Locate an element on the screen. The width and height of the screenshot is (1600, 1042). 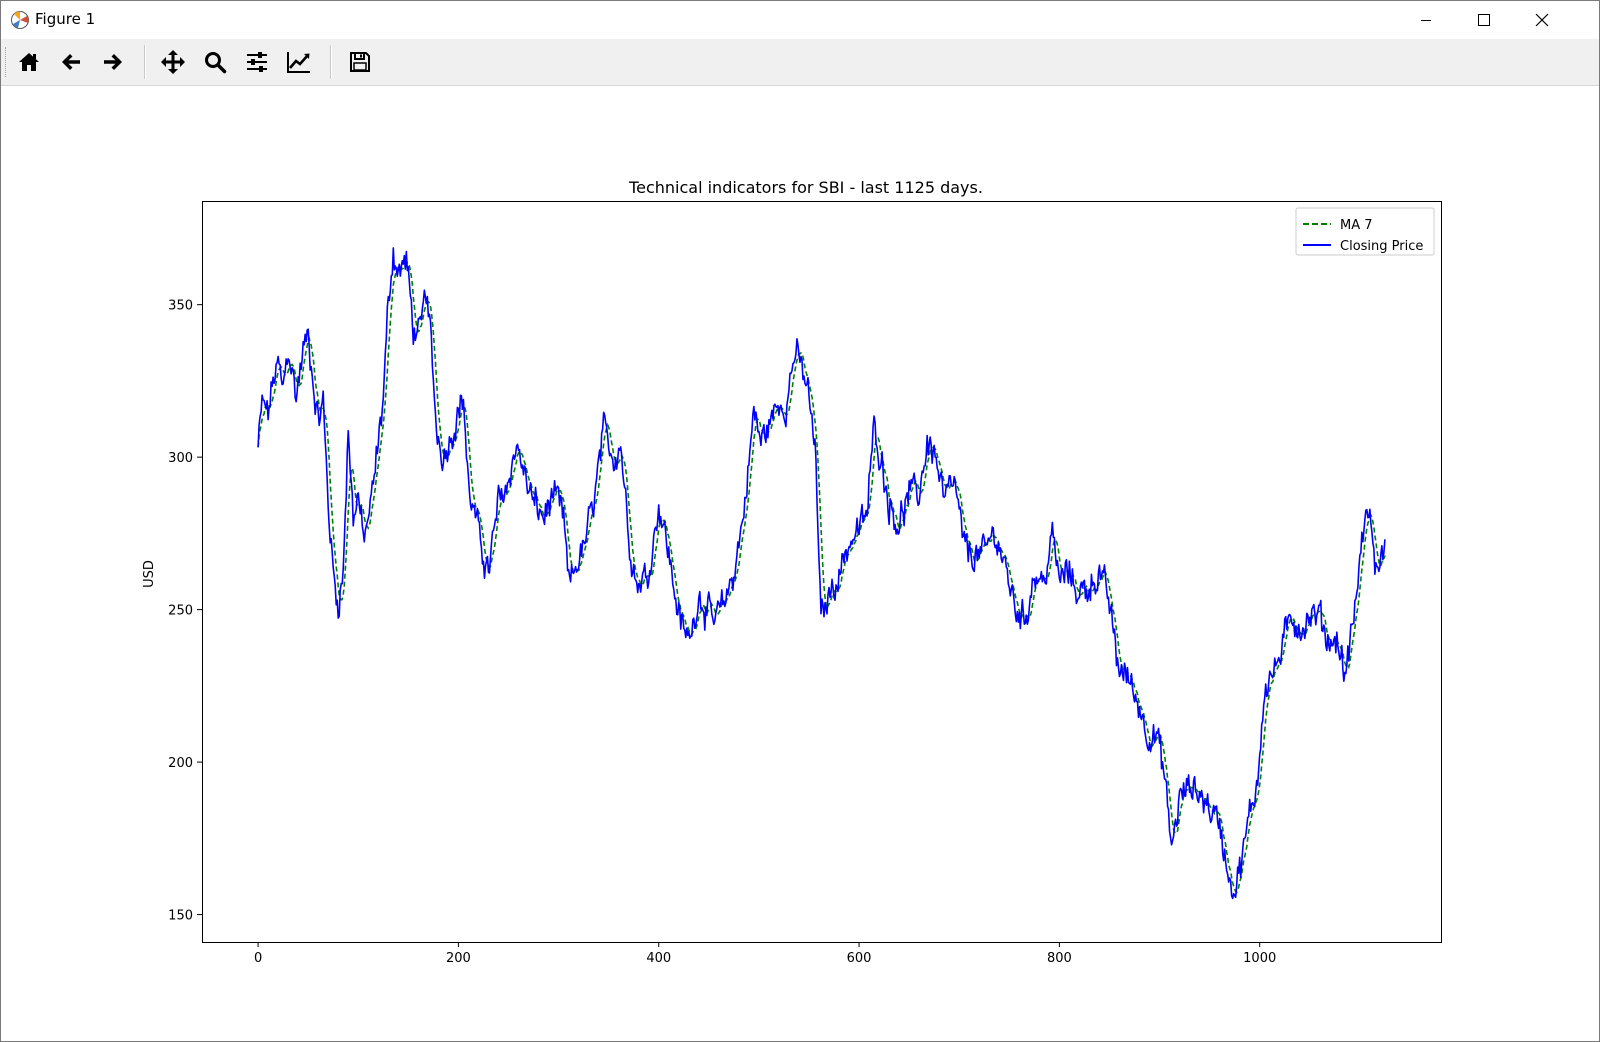
close-icon is located at coordinates (1542, 20).